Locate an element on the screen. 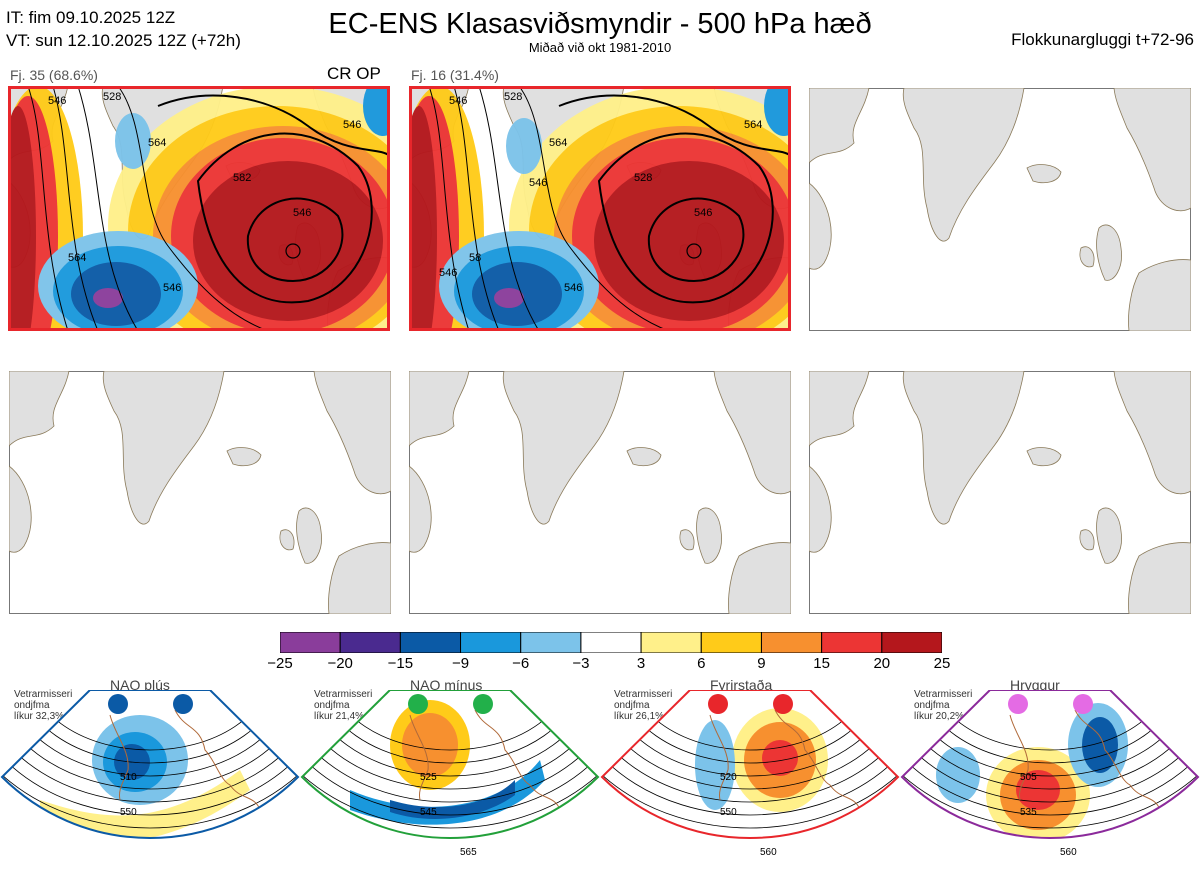 The image size is (1200, 876). colorbar-tick-label: −25 is located at coordinates (280, 663).